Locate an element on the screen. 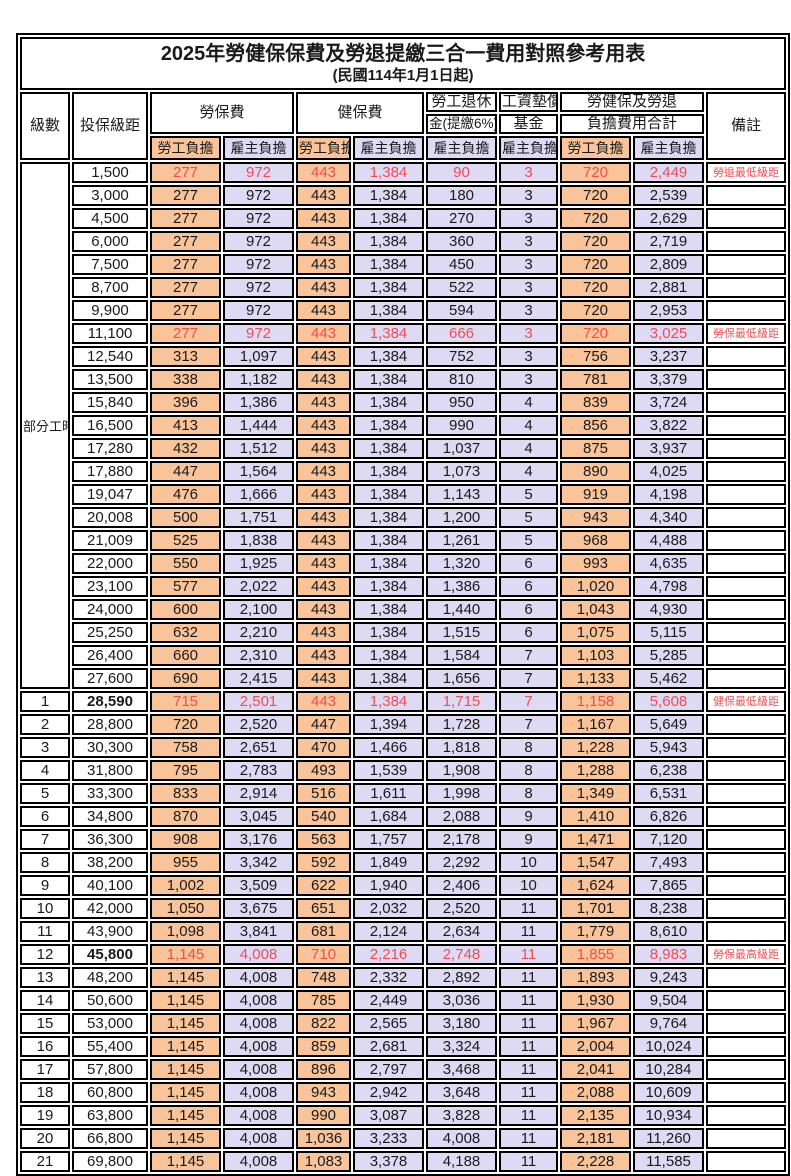 The image size is (791, 1176). cell-health-employer: 2,565 is located at coordinates (388, 1023).